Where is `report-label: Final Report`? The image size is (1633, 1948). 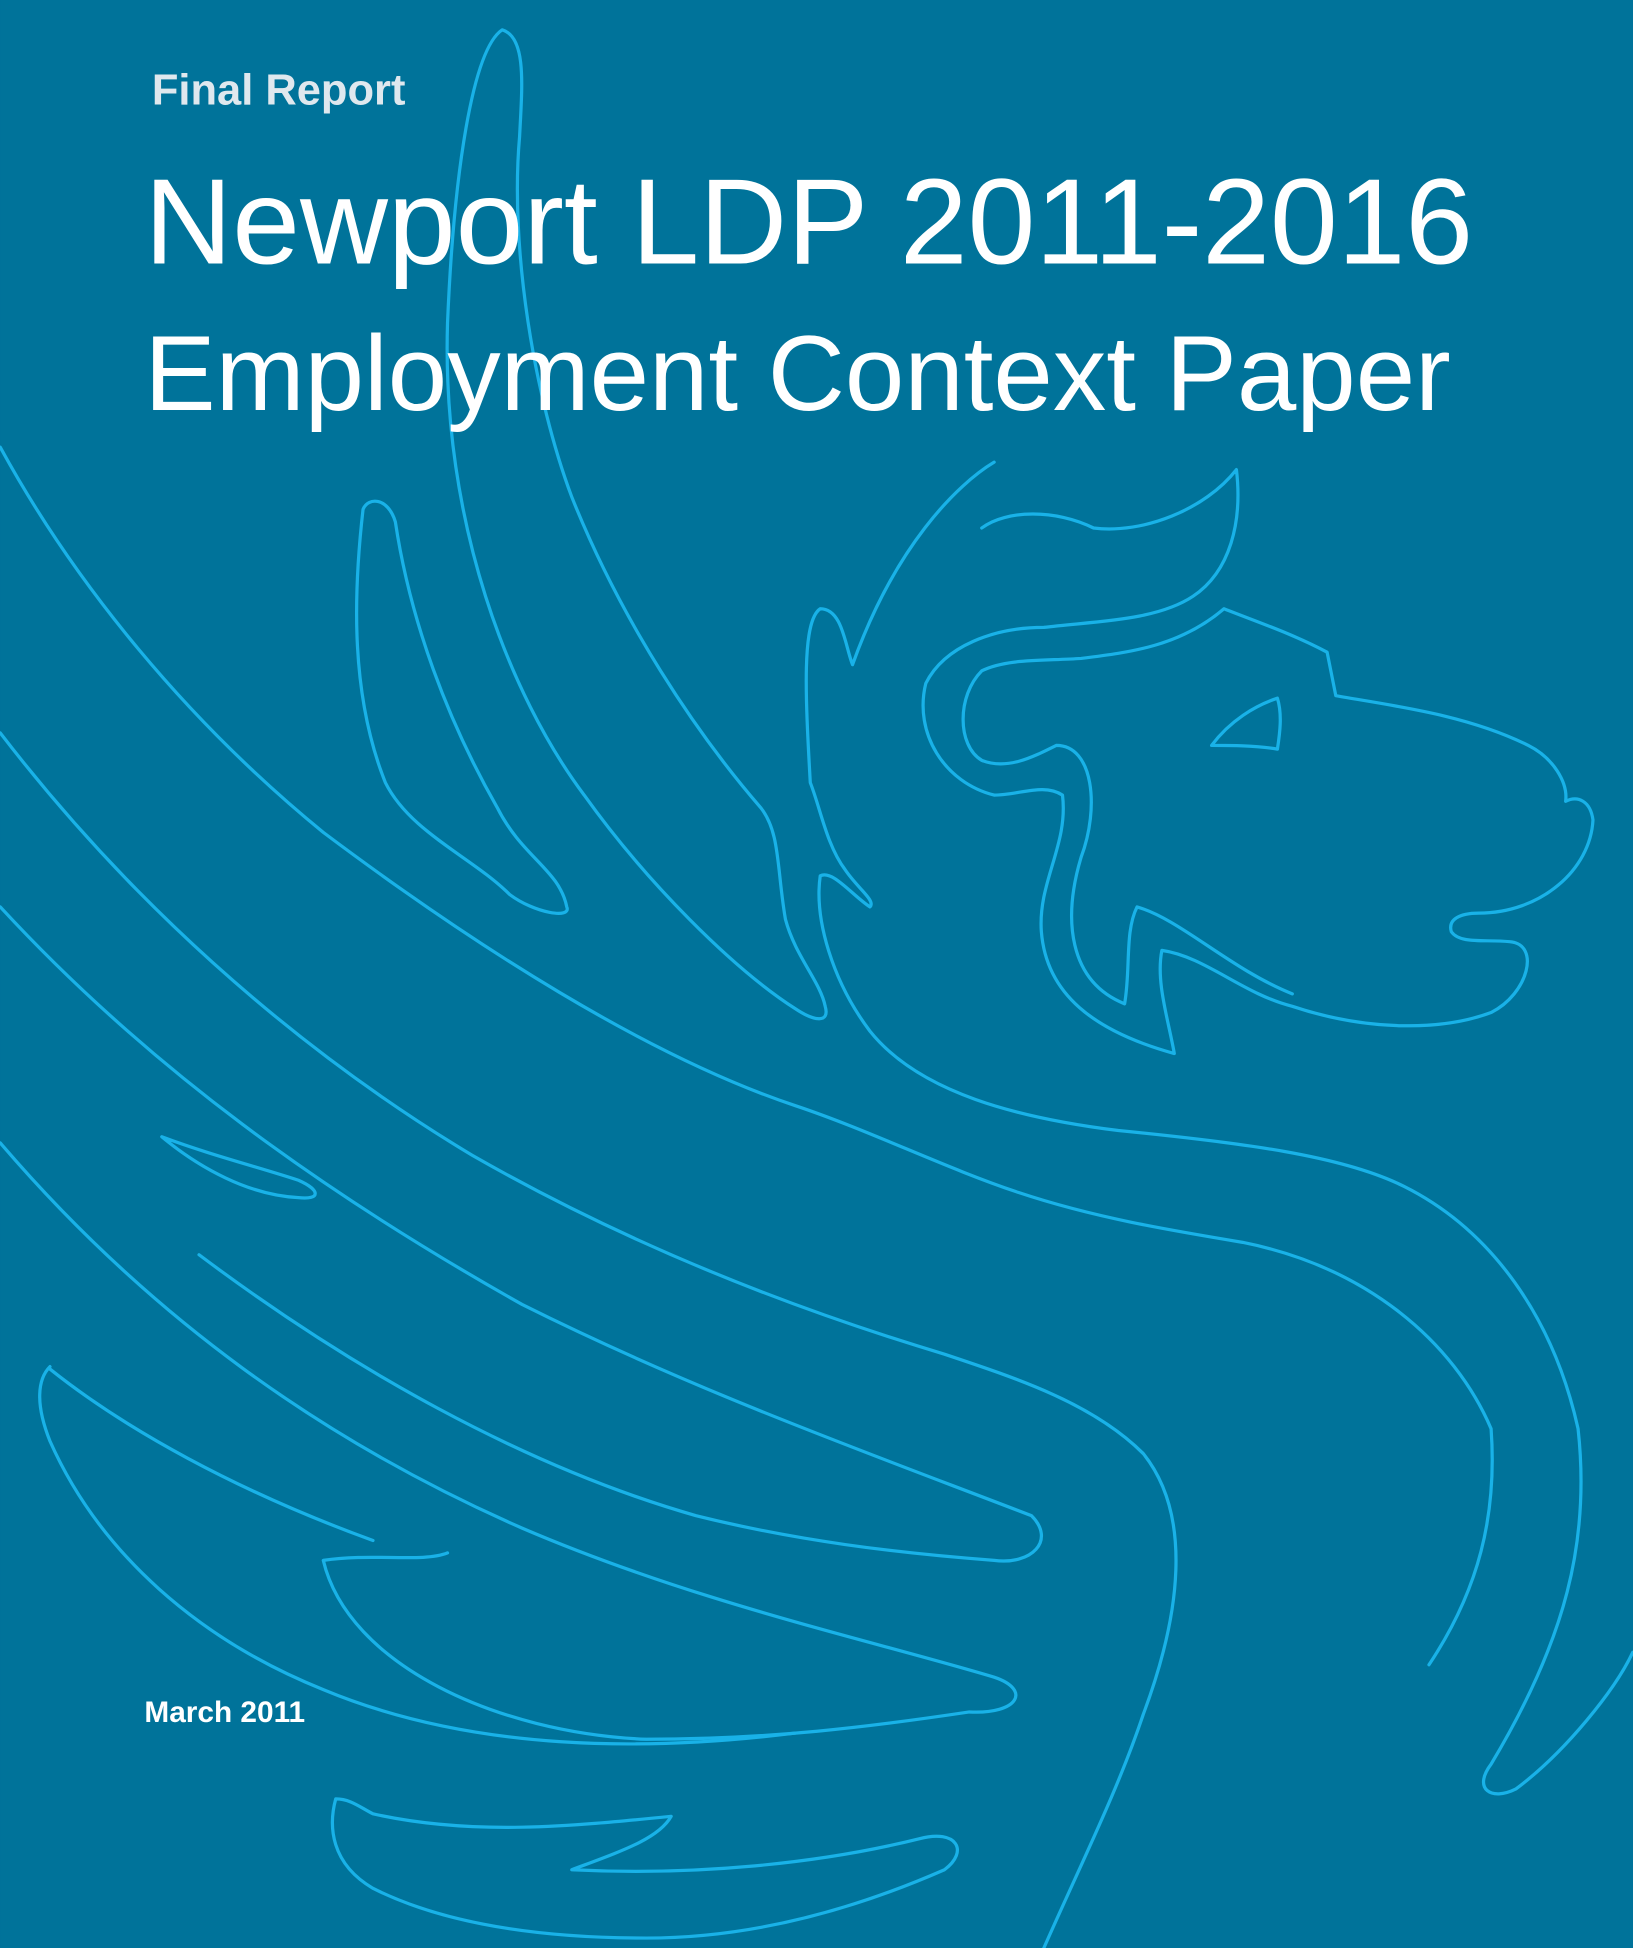
report-label: Final Report is located at coordinates (279, 90).